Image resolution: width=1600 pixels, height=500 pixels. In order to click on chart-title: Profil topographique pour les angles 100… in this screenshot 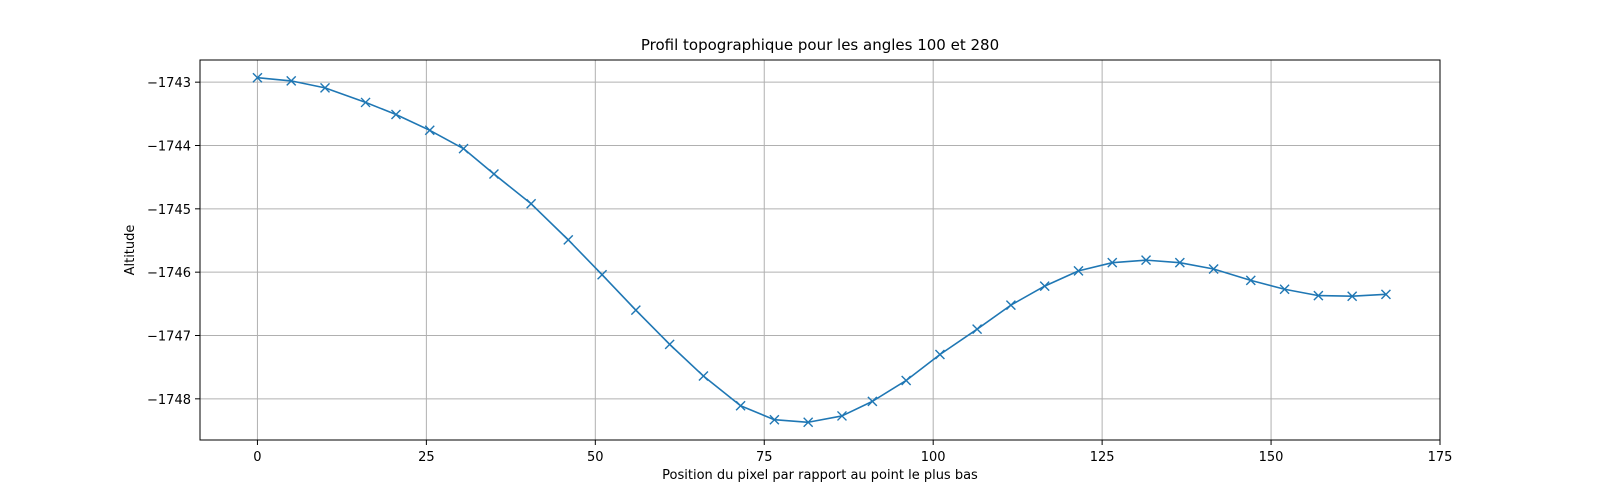, I will do `click(820, 45)`.